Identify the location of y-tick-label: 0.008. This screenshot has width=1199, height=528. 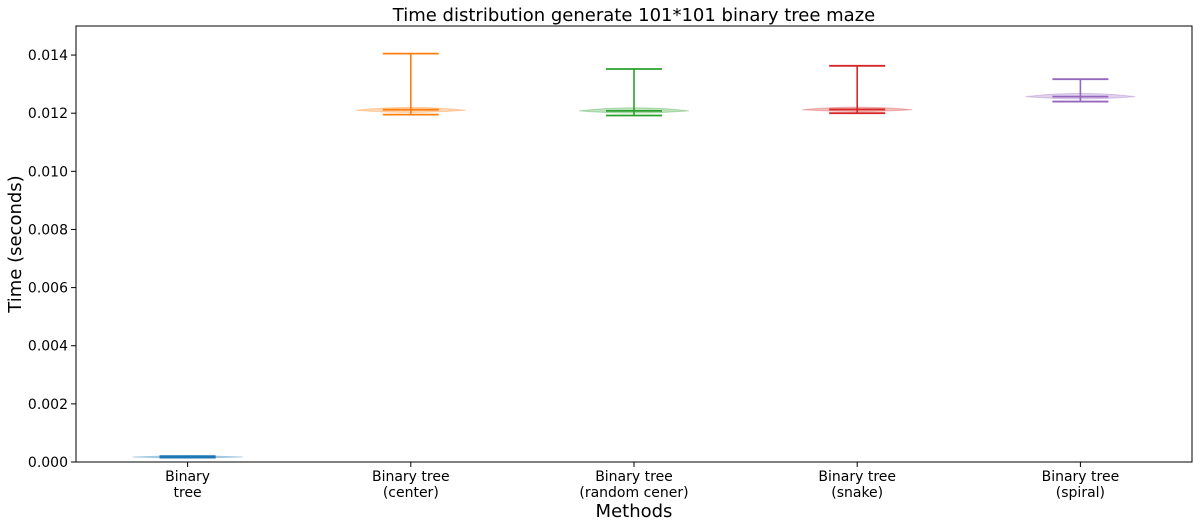
(48, 230).